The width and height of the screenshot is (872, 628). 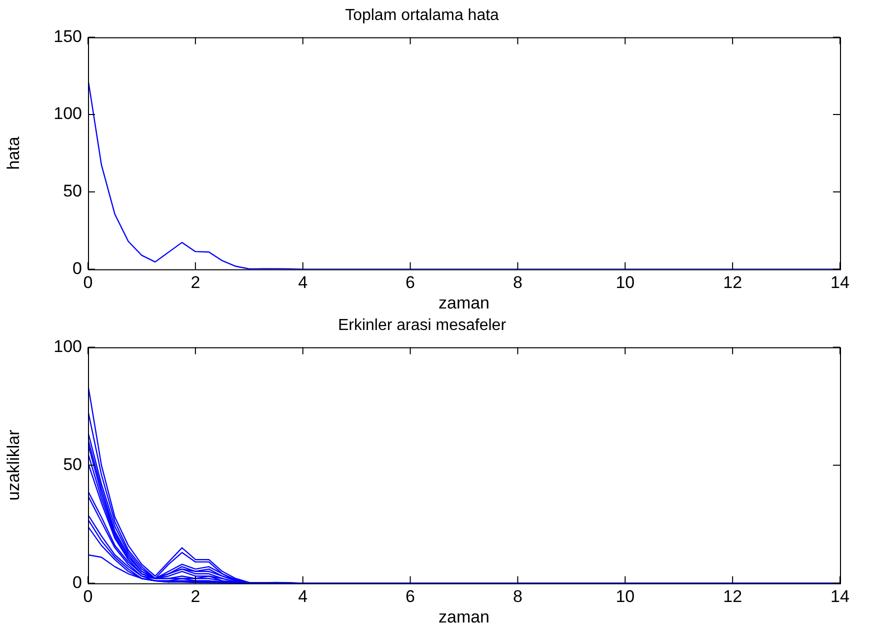 I want to click on y-tick-label: 150, so click(x=68, y=36).